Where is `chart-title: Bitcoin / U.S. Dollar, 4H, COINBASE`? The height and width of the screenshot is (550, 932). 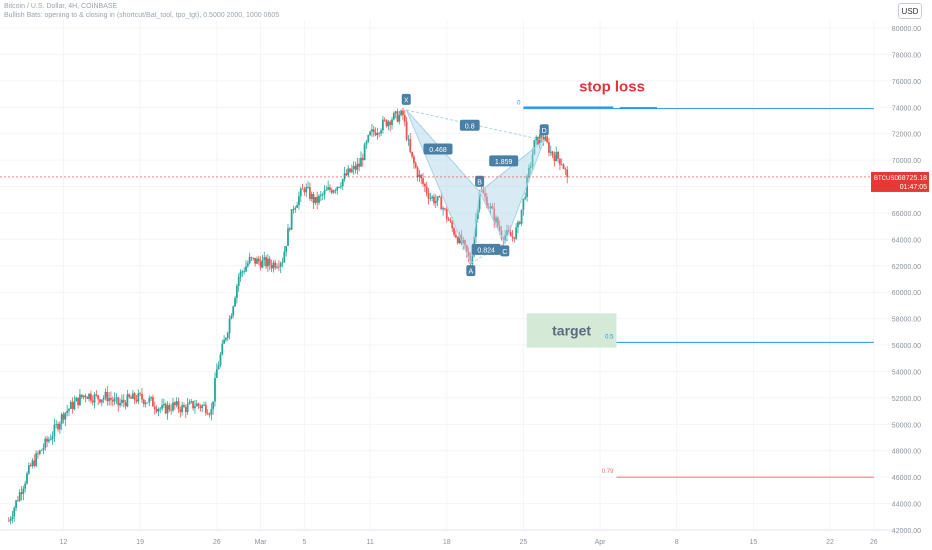
chart-title: Bitcoin / U.S. Dollar, 4H, COINBASE is located at coordinates (61, 6).